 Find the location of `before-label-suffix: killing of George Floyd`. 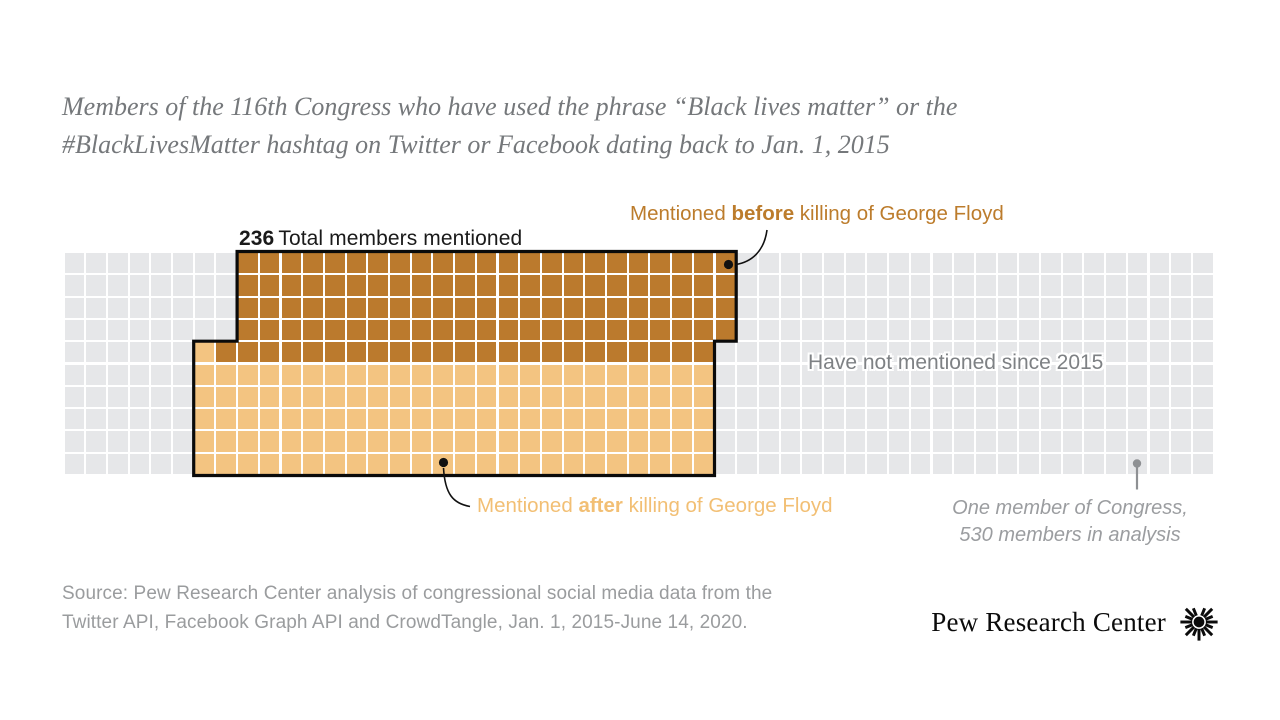

before-label-suffix: killing of George Floyd is located at coordinates (899, 213).